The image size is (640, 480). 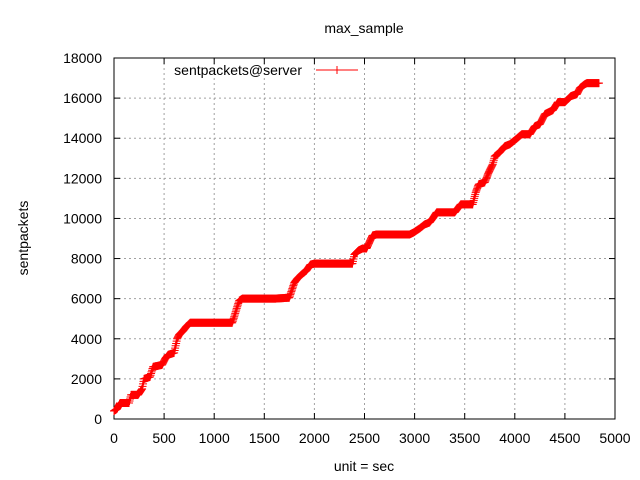 What do you see at coordinates (82, 138) in the screenshot?
I see `y-tick-label: 14000` at bounding box center [82, 138].